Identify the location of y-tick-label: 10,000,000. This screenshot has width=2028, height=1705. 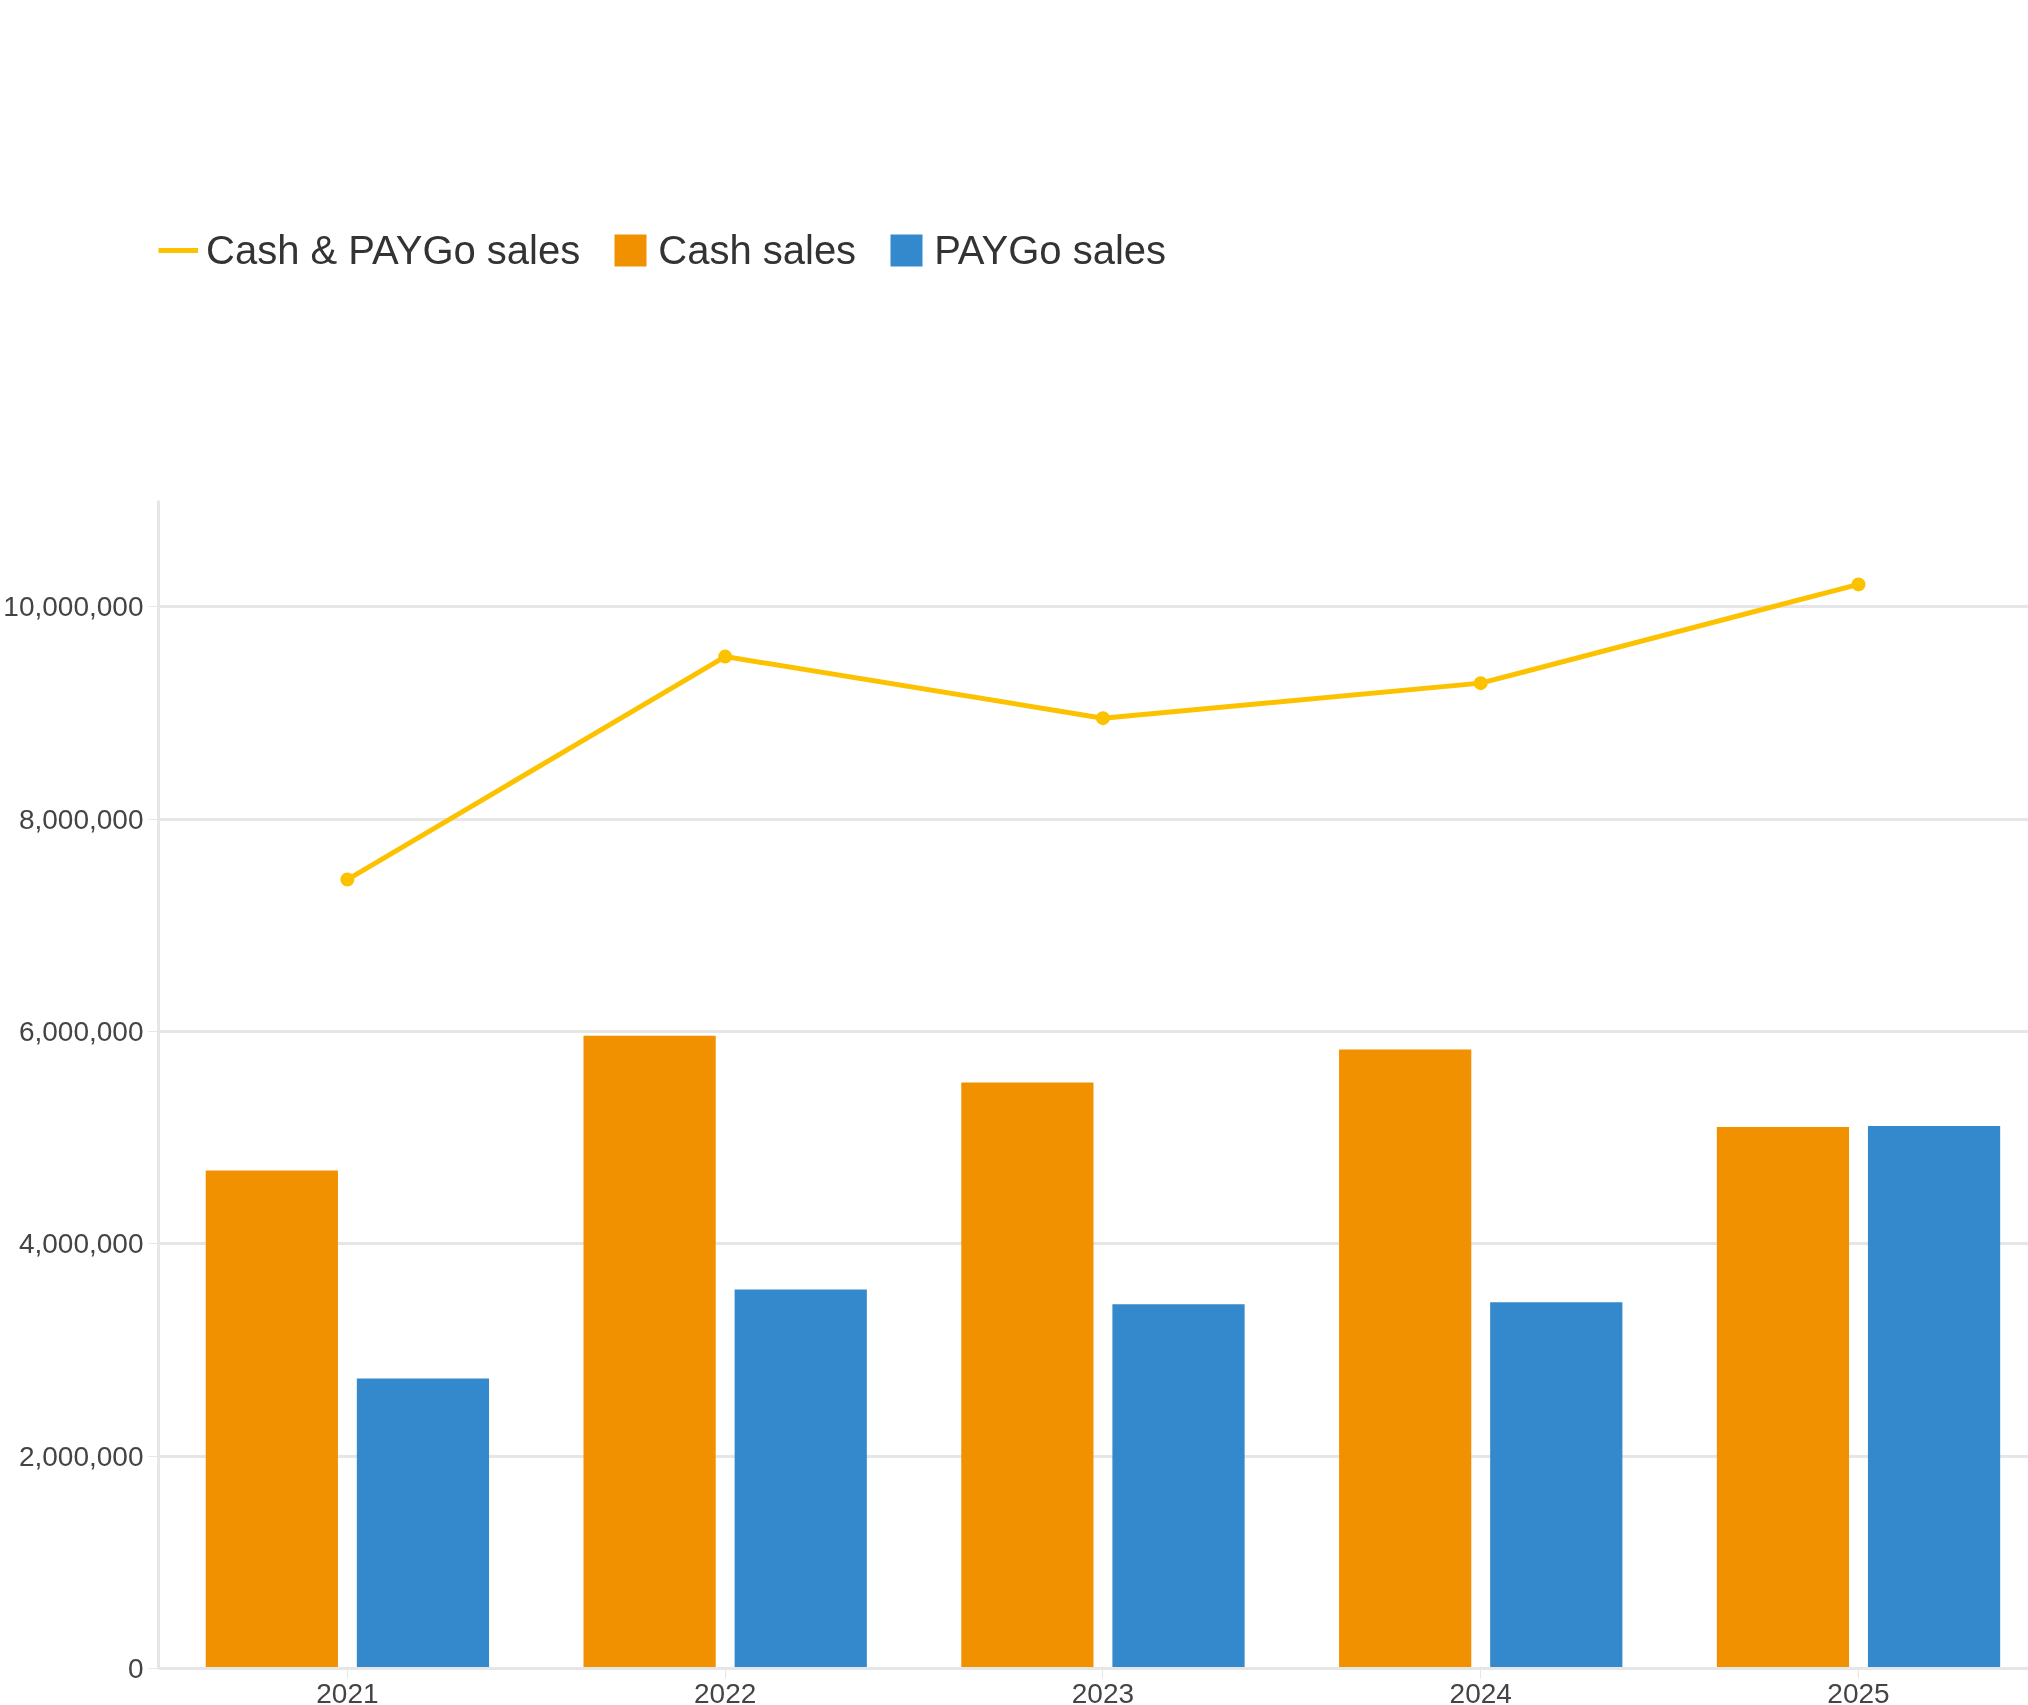
(73, 607).